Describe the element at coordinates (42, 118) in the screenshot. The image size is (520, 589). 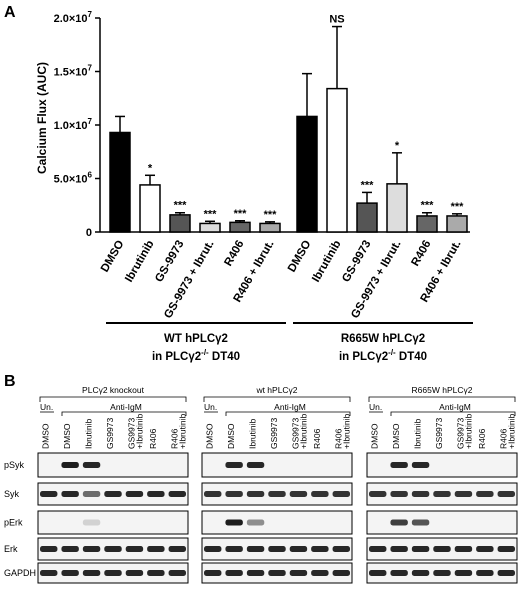
I see `y-axis-label: Calcium Flux (AUC)` at that location.